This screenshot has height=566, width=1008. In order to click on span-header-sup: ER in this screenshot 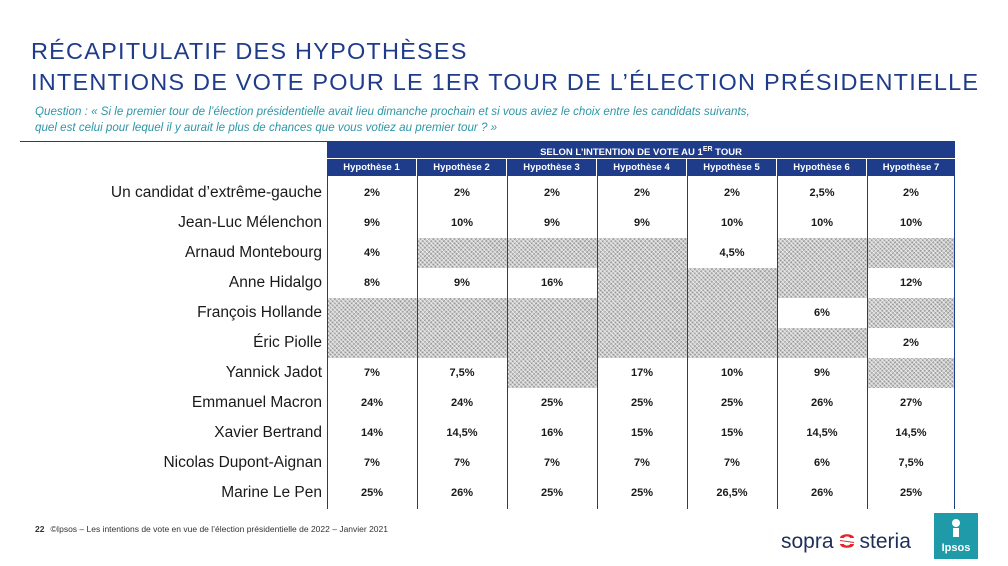, I will do `click(707, 149)`.